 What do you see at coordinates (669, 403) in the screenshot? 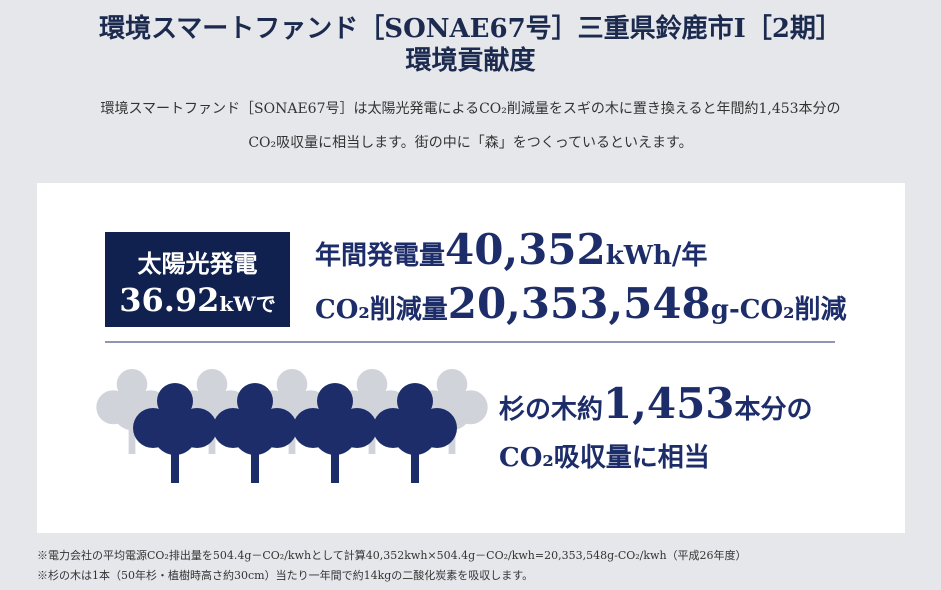
I see `tree-value: 1,453` at bounding box center [669, 403].